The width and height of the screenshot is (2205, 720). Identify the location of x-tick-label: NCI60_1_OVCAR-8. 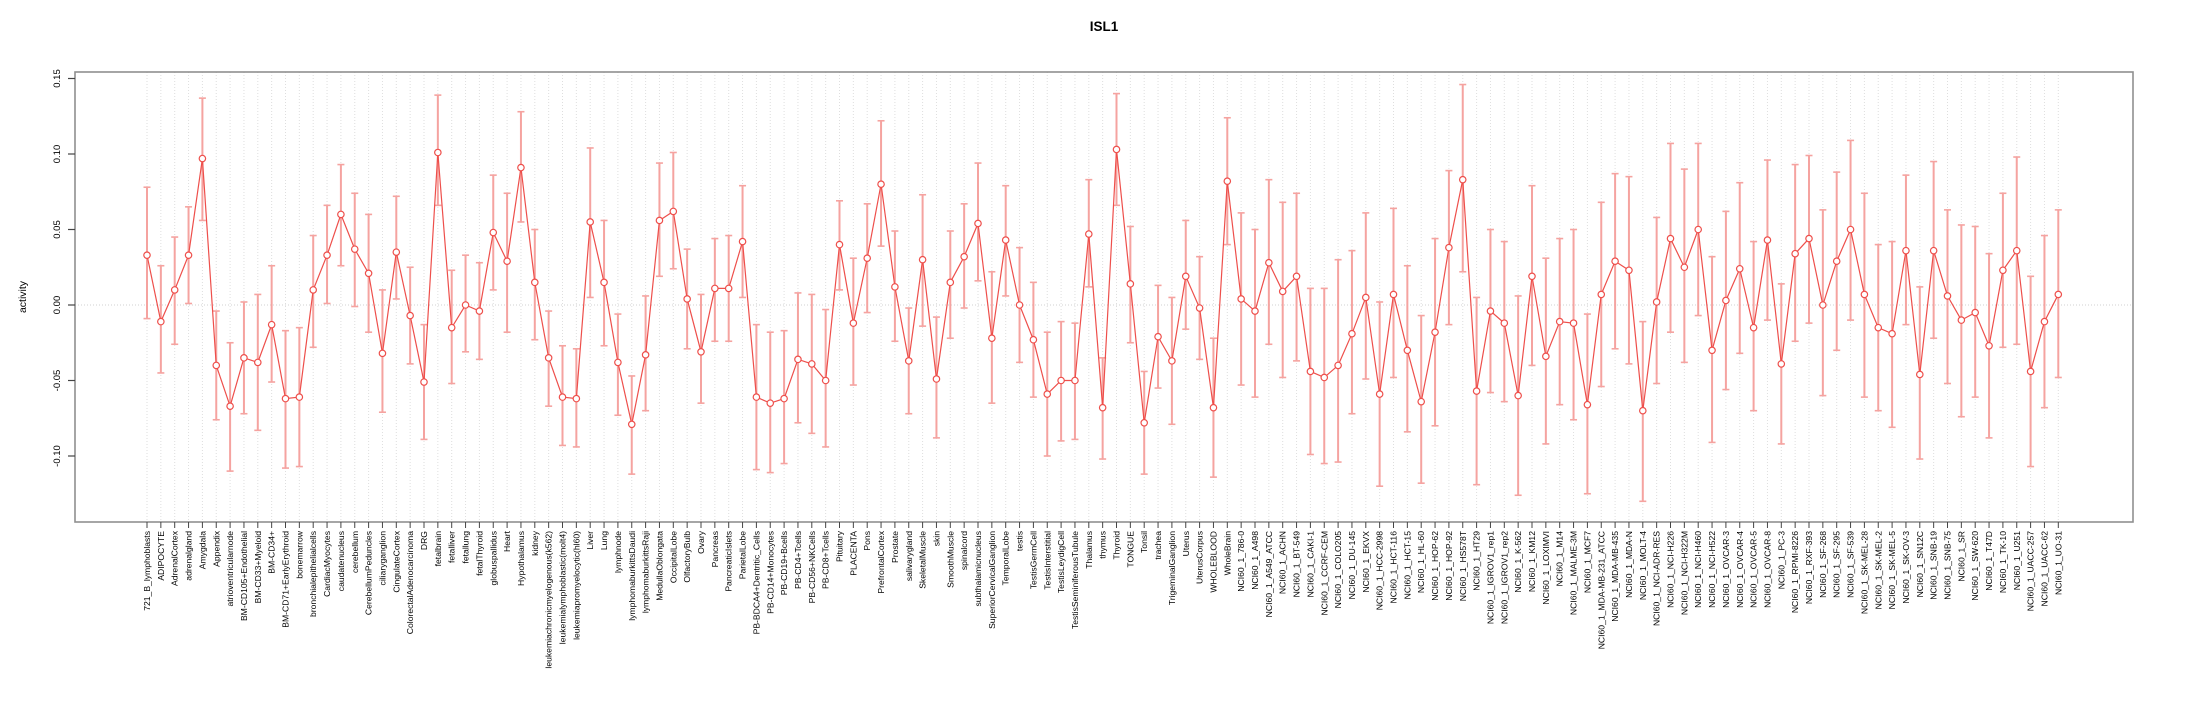
(1767, 569).